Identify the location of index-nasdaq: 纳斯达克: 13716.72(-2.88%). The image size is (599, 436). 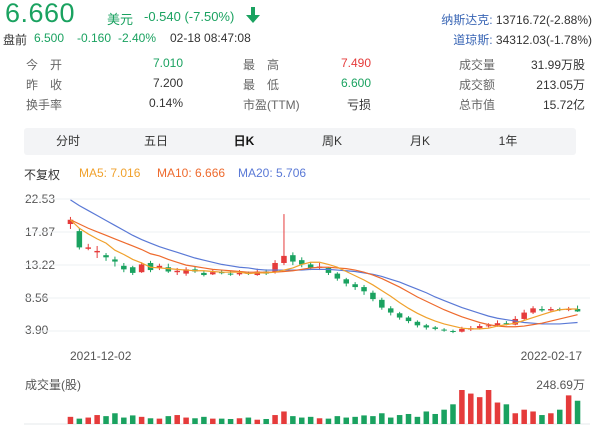
(516, 19).